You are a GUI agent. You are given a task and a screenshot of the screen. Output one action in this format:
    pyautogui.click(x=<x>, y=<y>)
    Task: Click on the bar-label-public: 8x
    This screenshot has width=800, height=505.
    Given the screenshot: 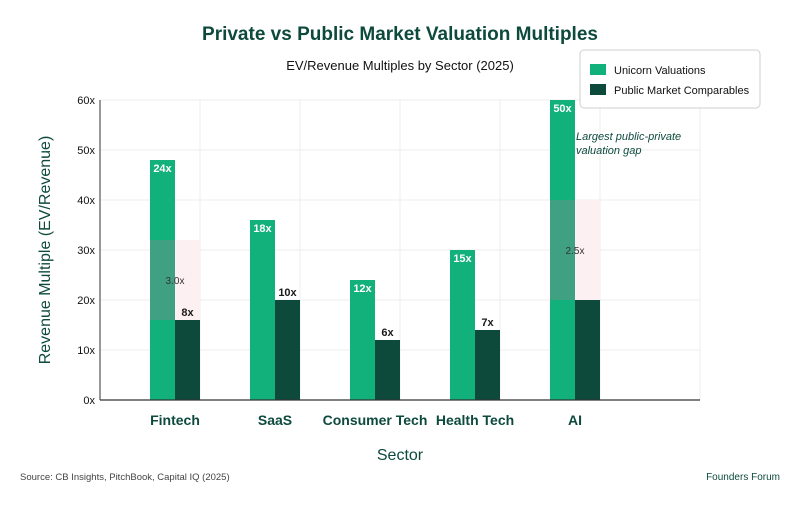 What is the action you would take?
    pyautogui.click(x=187, y=313)
    